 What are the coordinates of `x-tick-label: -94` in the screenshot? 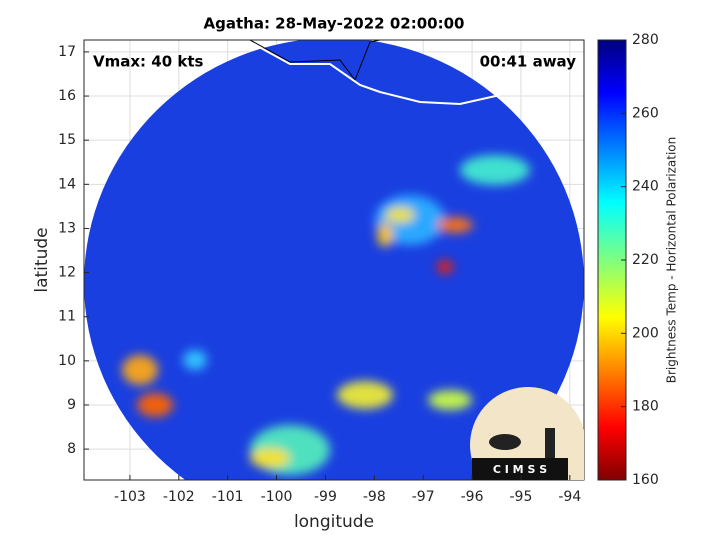 It's located at (569, 497).